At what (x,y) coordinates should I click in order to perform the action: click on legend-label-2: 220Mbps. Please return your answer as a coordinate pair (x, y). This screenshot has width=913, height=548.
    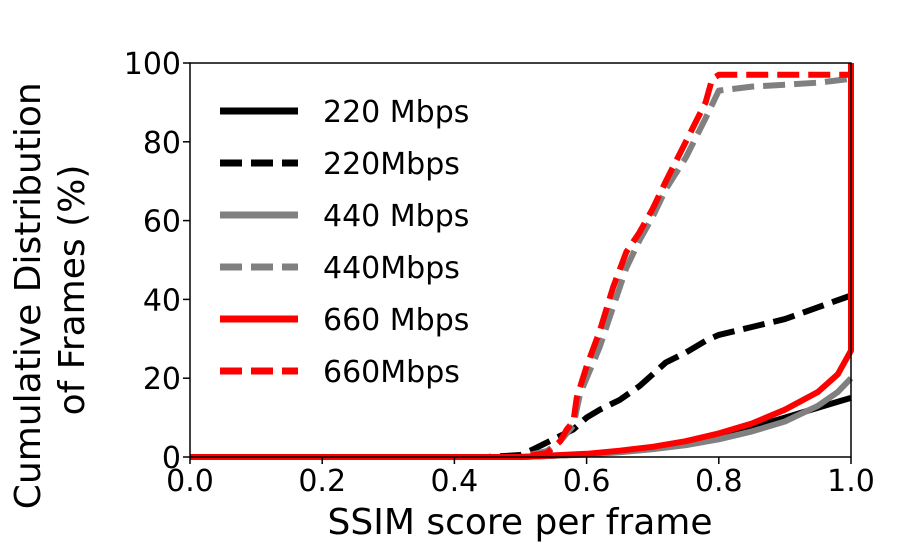
    Looking at the image, I should click on (391, 164).